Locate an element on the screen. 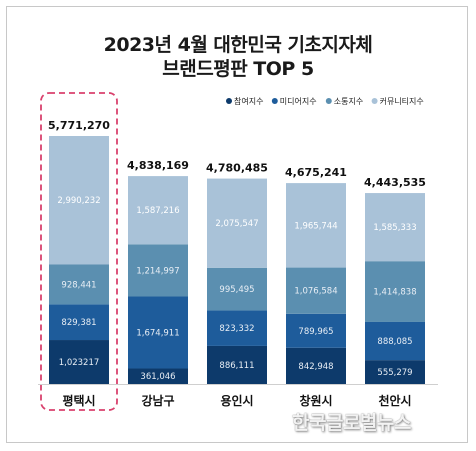 The height and width of the screenshot is (451, 476). segment-value-label: 888,085 is located at coordinates (394, 342).